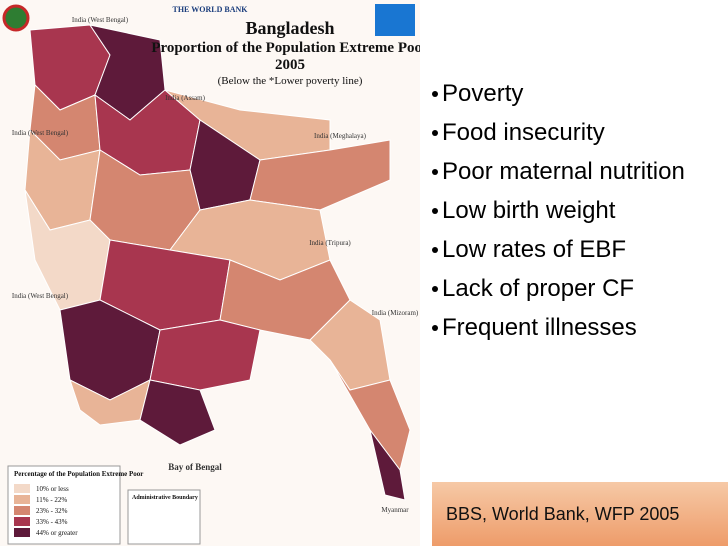  I want to click on map-title: Bangladesh, so click(289, 28).